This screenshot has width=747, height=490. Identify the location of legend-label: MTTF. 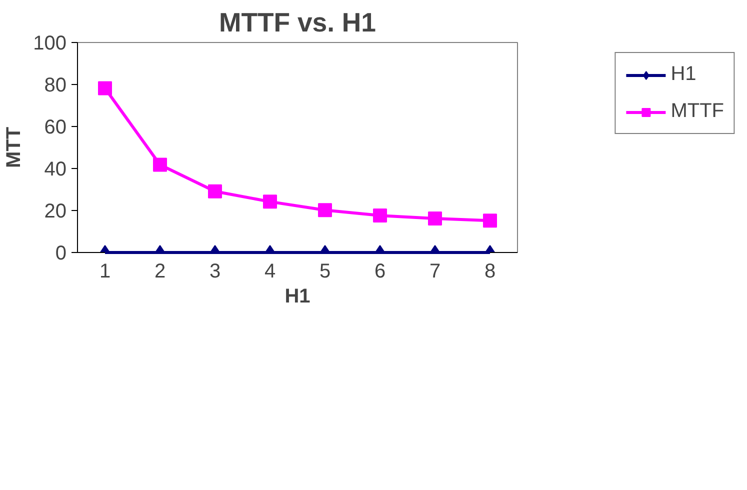
(697, 111).